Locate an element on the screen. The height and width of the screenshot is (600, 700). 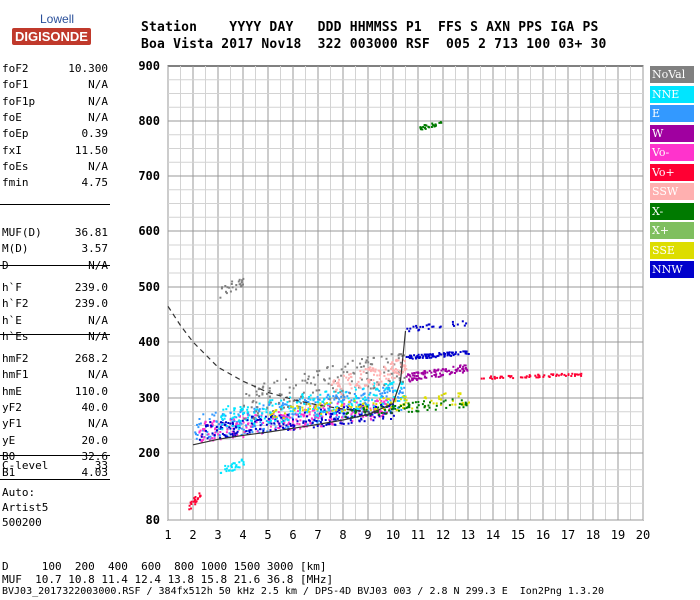
param-row-ye: yE 20.0 is located at coordinates (55, 442).